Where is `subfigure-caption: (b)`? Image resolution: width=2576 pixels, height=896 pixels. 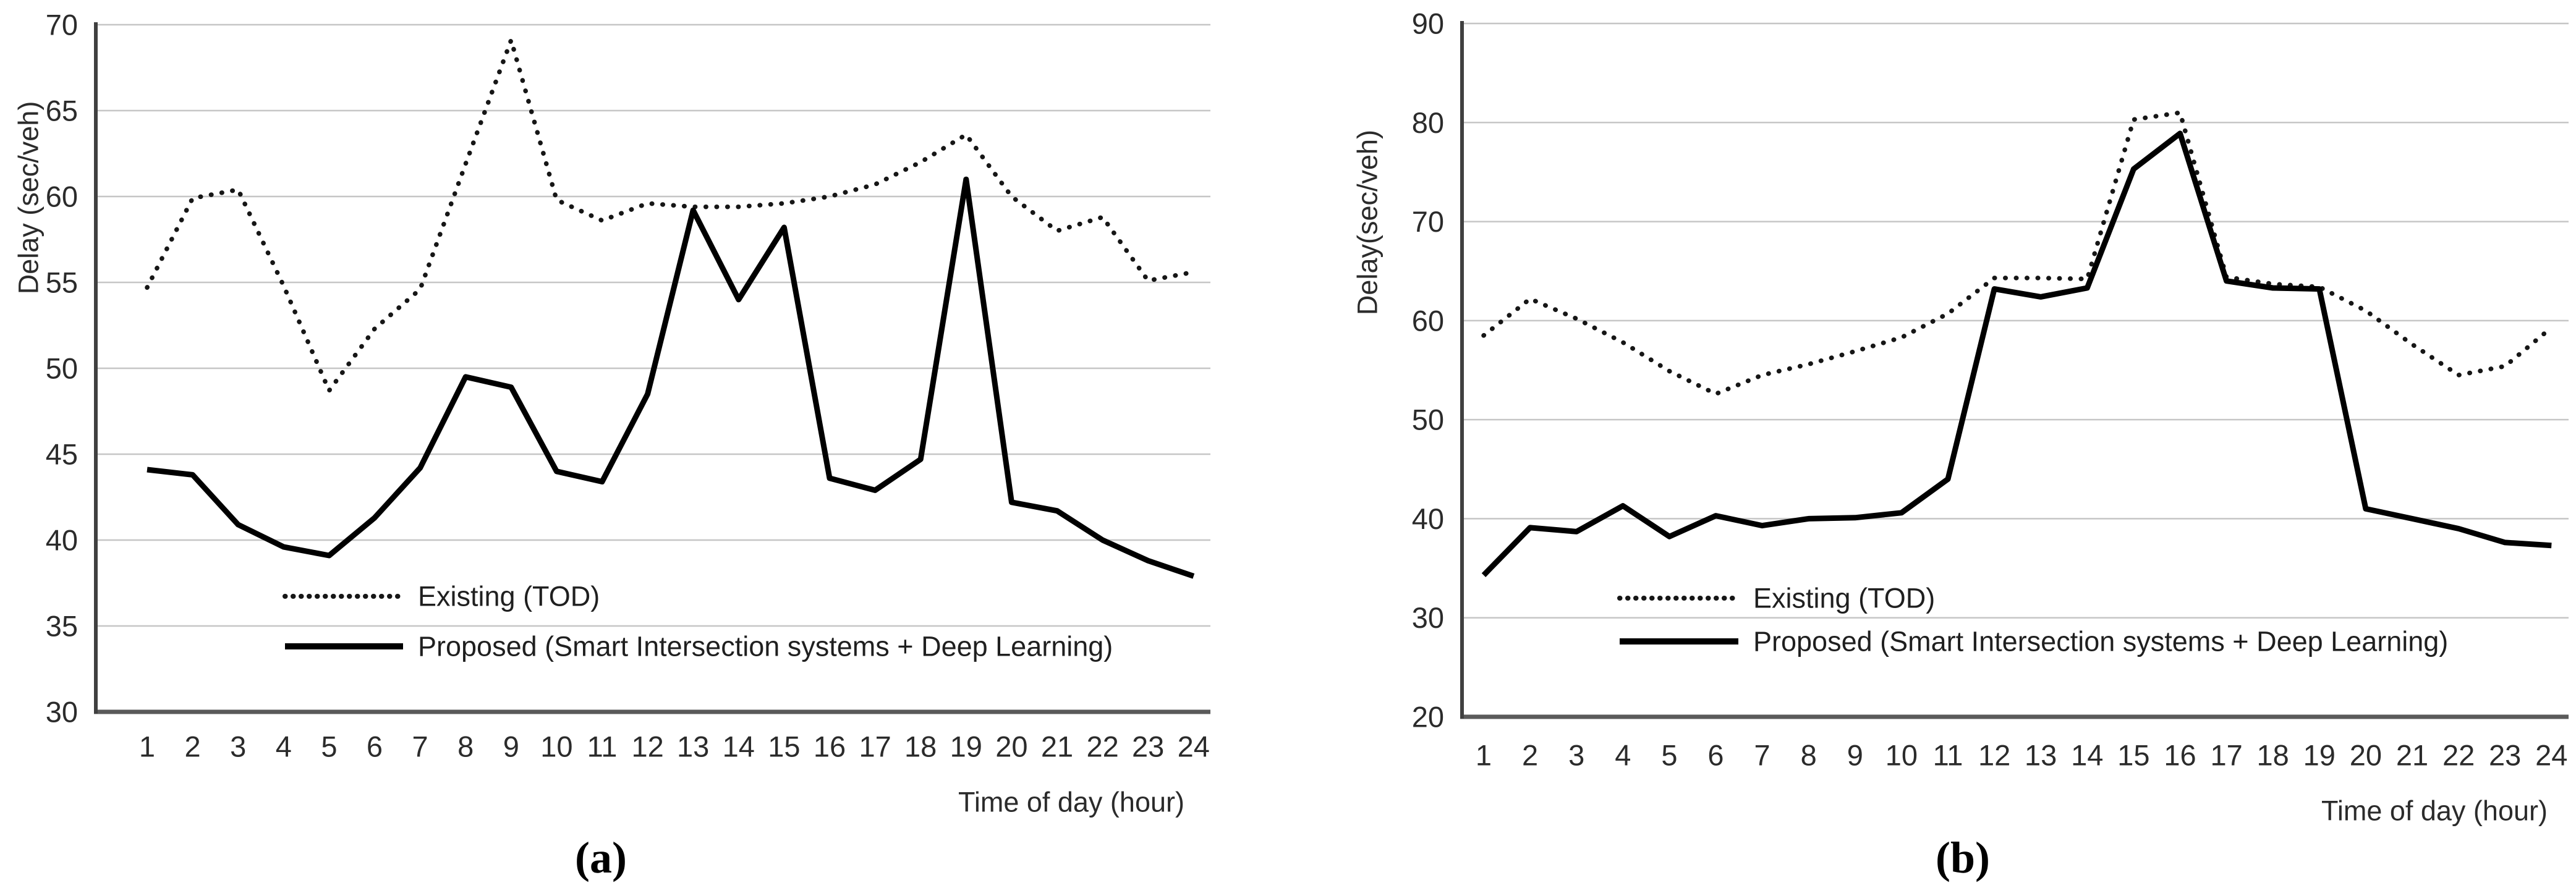 subfigure-caption: (b) is located at coordinates (1963, 857).